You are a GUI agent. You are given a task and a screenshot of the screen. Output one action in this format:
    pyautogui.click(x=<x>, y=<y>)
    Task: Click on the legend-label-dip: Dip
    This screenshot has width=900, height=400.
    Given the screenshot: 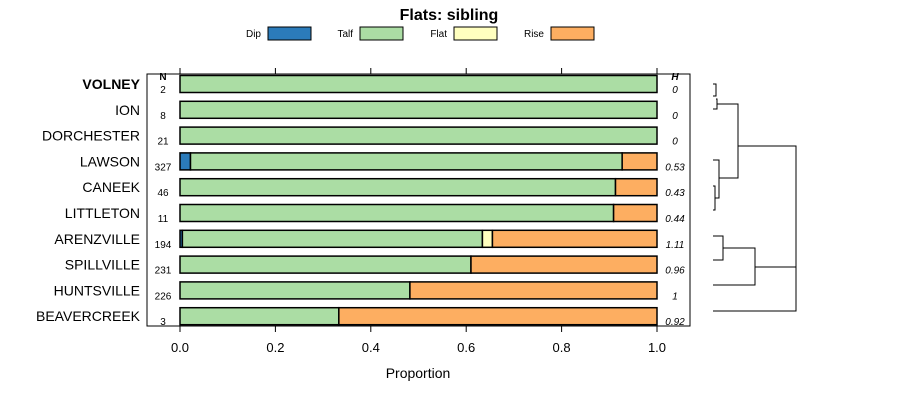 What is the action you would take?
    pyautogui.click(x=253, y=34)
    